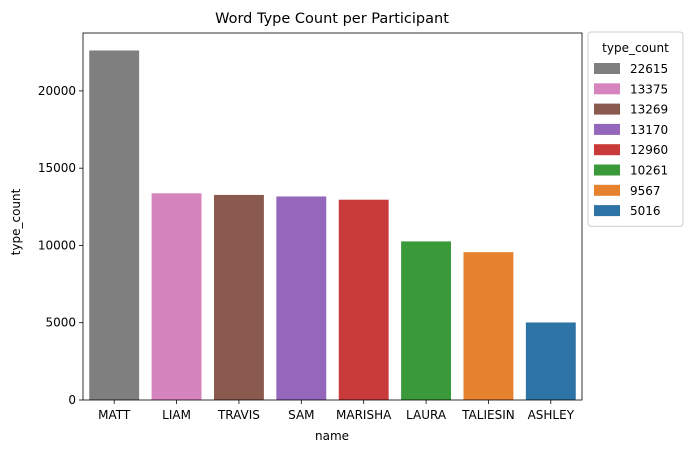 This screenshot has height=458, width=690. I want to click on legend-label: 22615, so click(649, 69).